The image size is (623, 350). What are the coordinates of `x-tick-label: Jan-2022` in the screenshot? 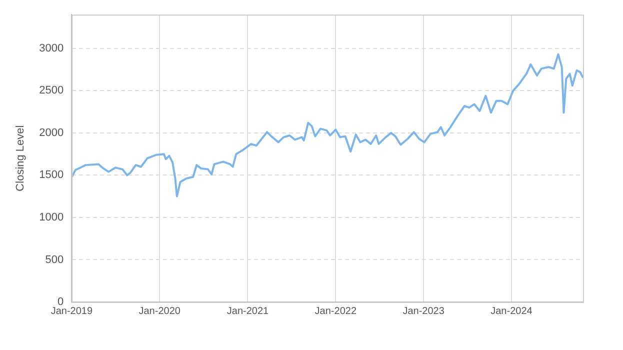 It's located at (335, 311).